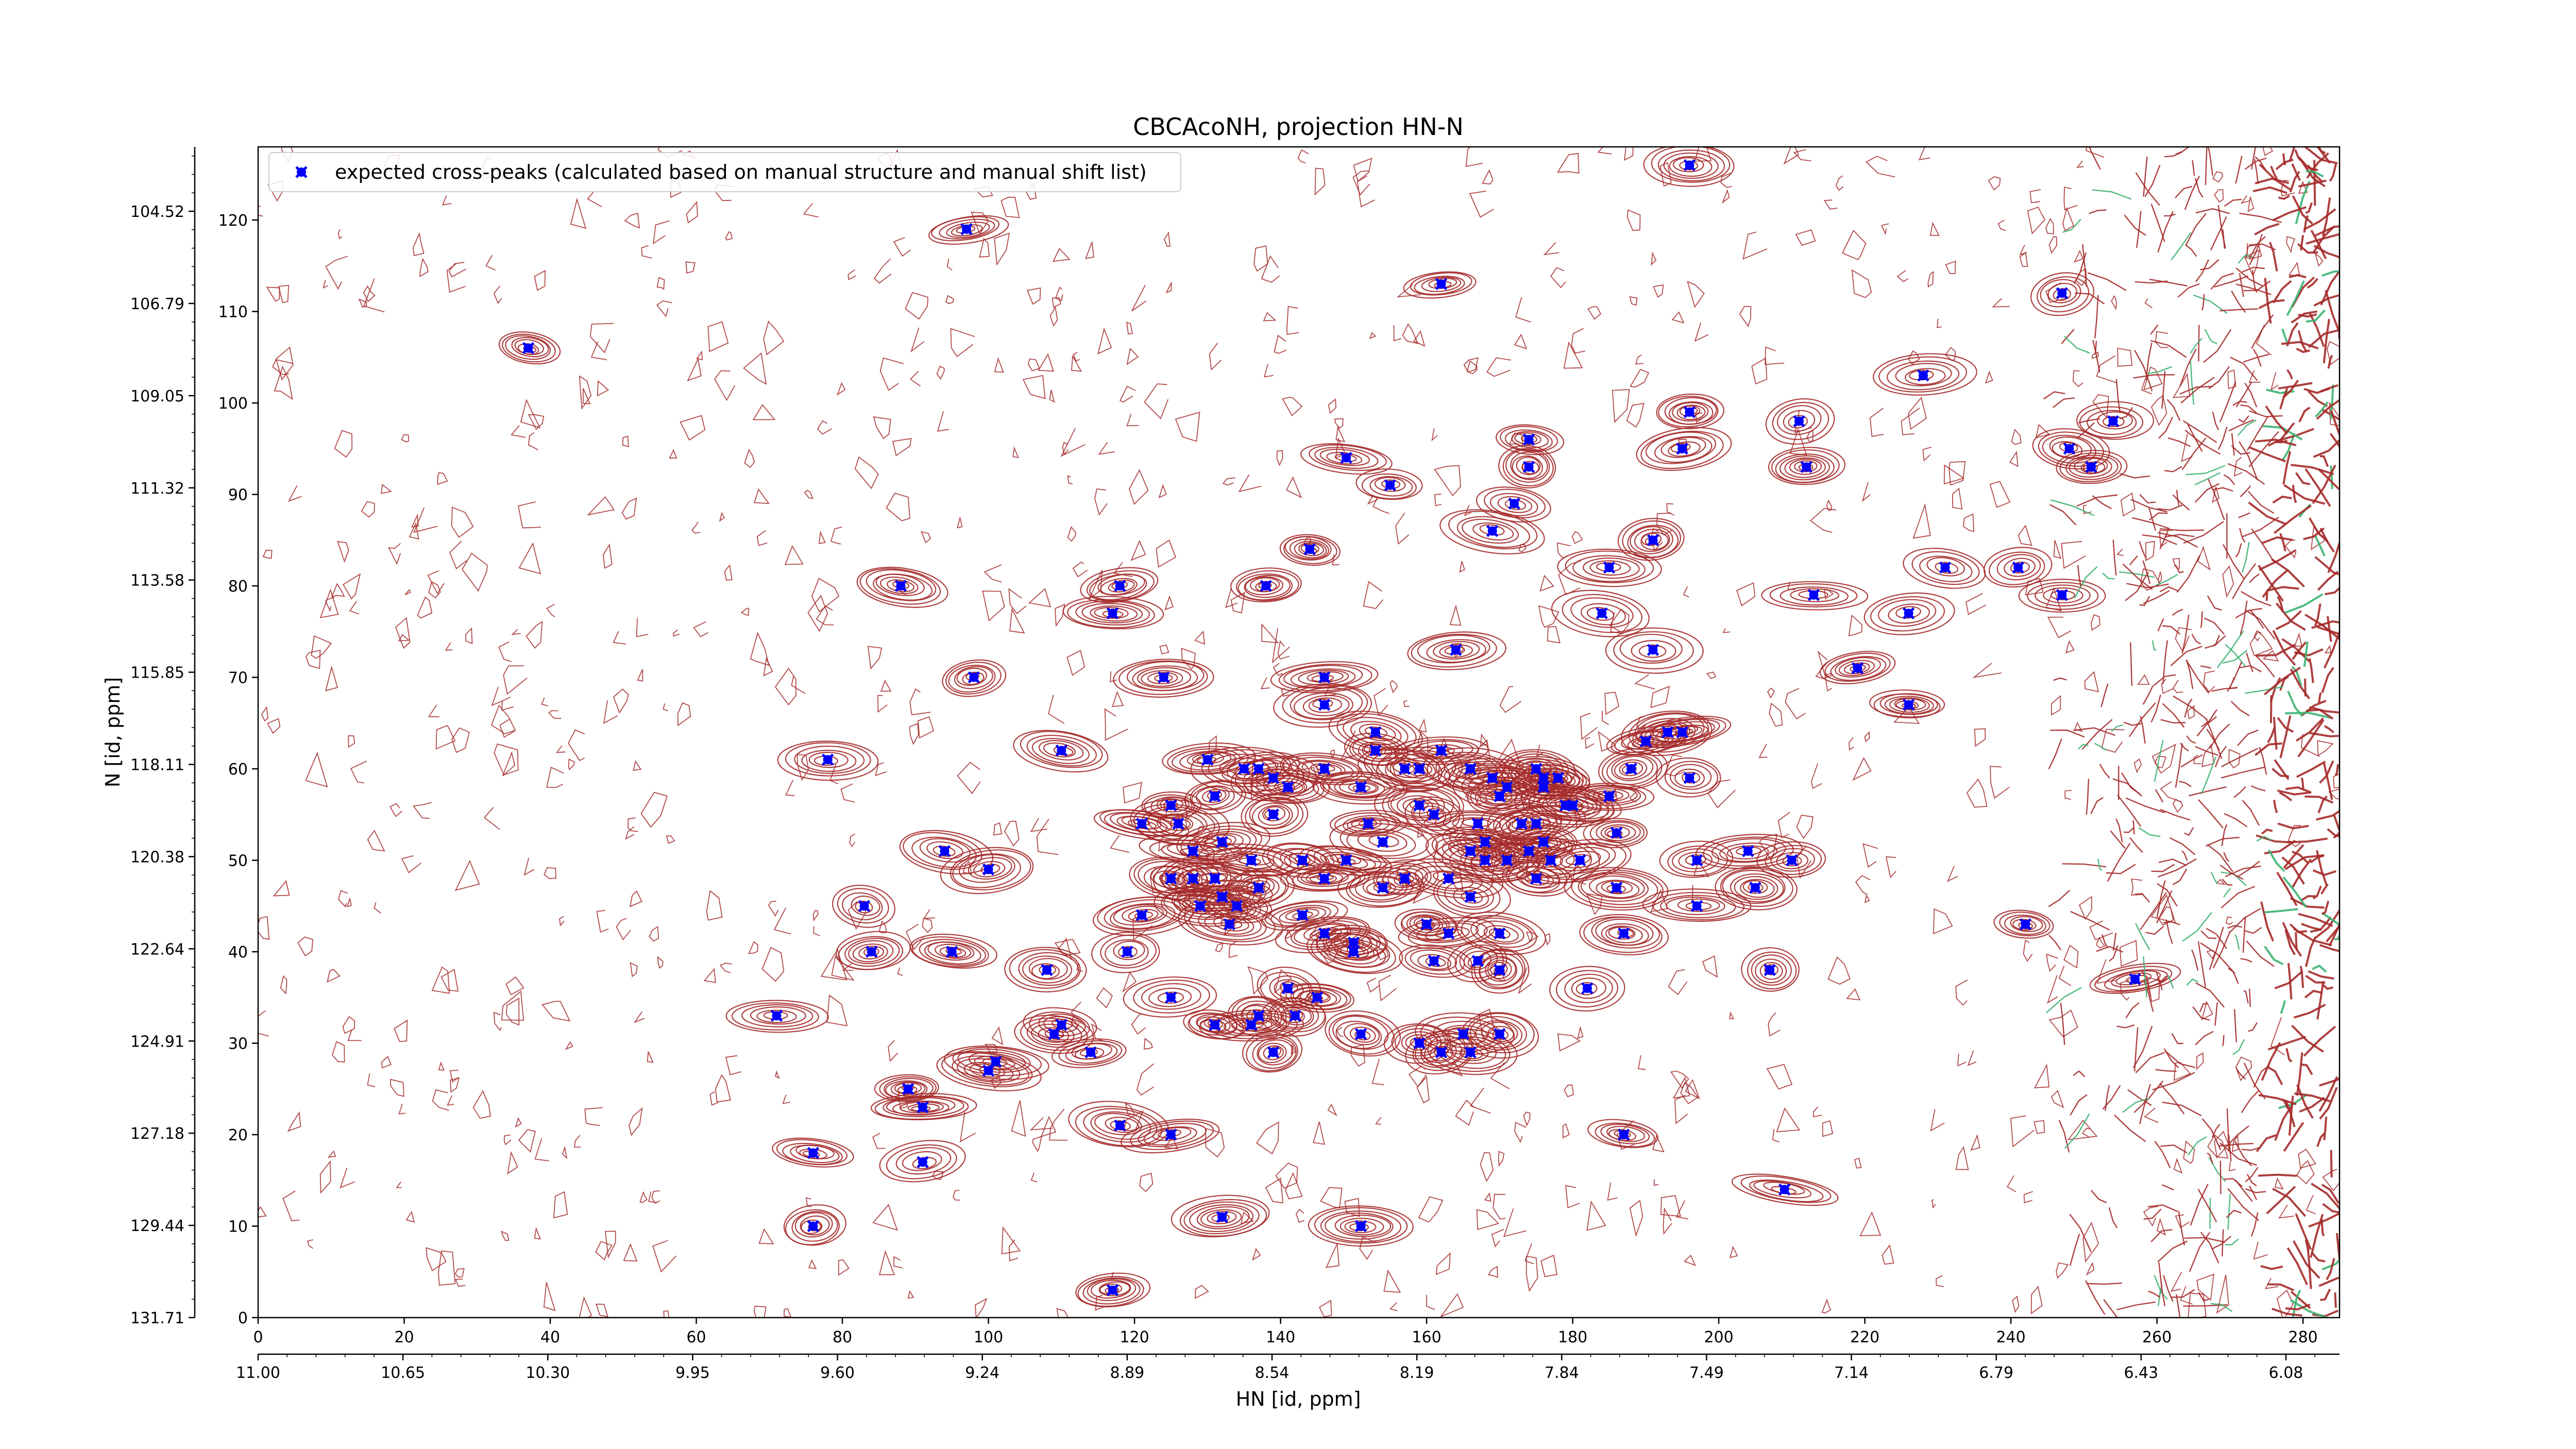 The height and width of the screenshot is (1449, 2576). Describe the element at coordinates (238, 1135) in the screenshot. I see `y-index-tick-label: 20` at that location.